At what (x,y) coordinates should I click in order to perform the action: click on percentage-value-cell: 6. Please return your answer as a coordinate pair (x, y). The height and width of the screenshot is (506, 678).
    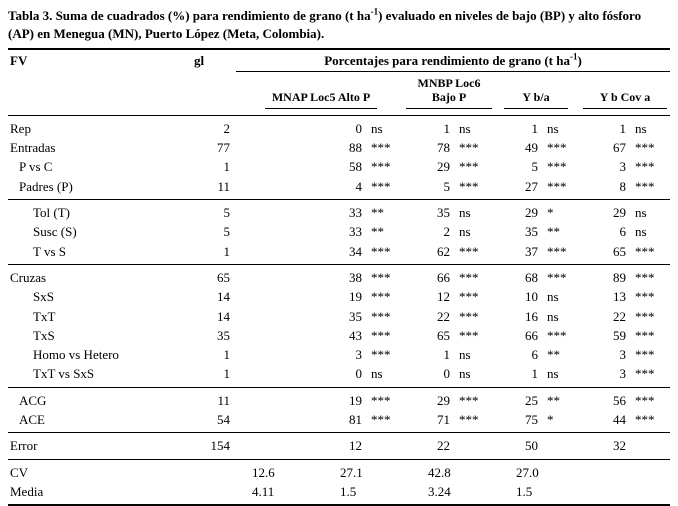
    Looking at the image, I should click on (535, 355).